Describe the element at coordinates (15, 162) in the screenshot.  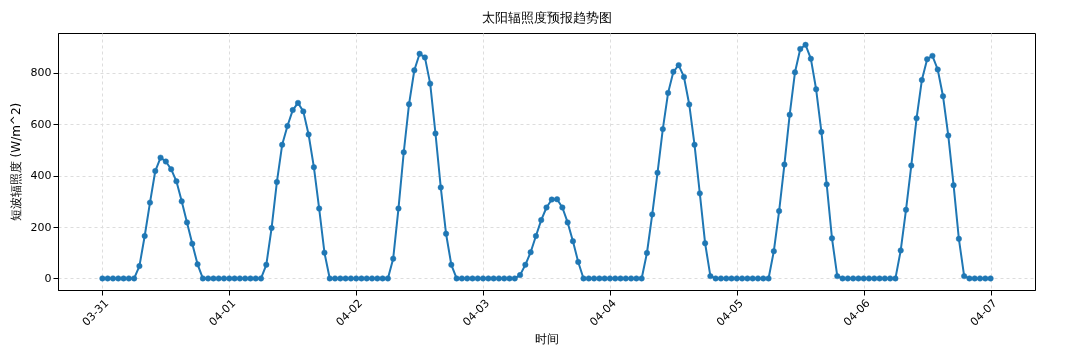
I see `y-axis-title: 短波辐照度 (W/m^2)` at that location.